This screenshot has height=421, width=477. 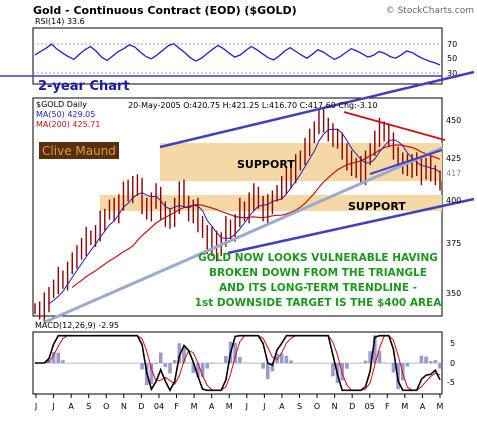 What do you see at coordinates (68, 124) in the screenshot?
I see `ma200-label: MA(200) 425.71` at bounding box center [68, 124].